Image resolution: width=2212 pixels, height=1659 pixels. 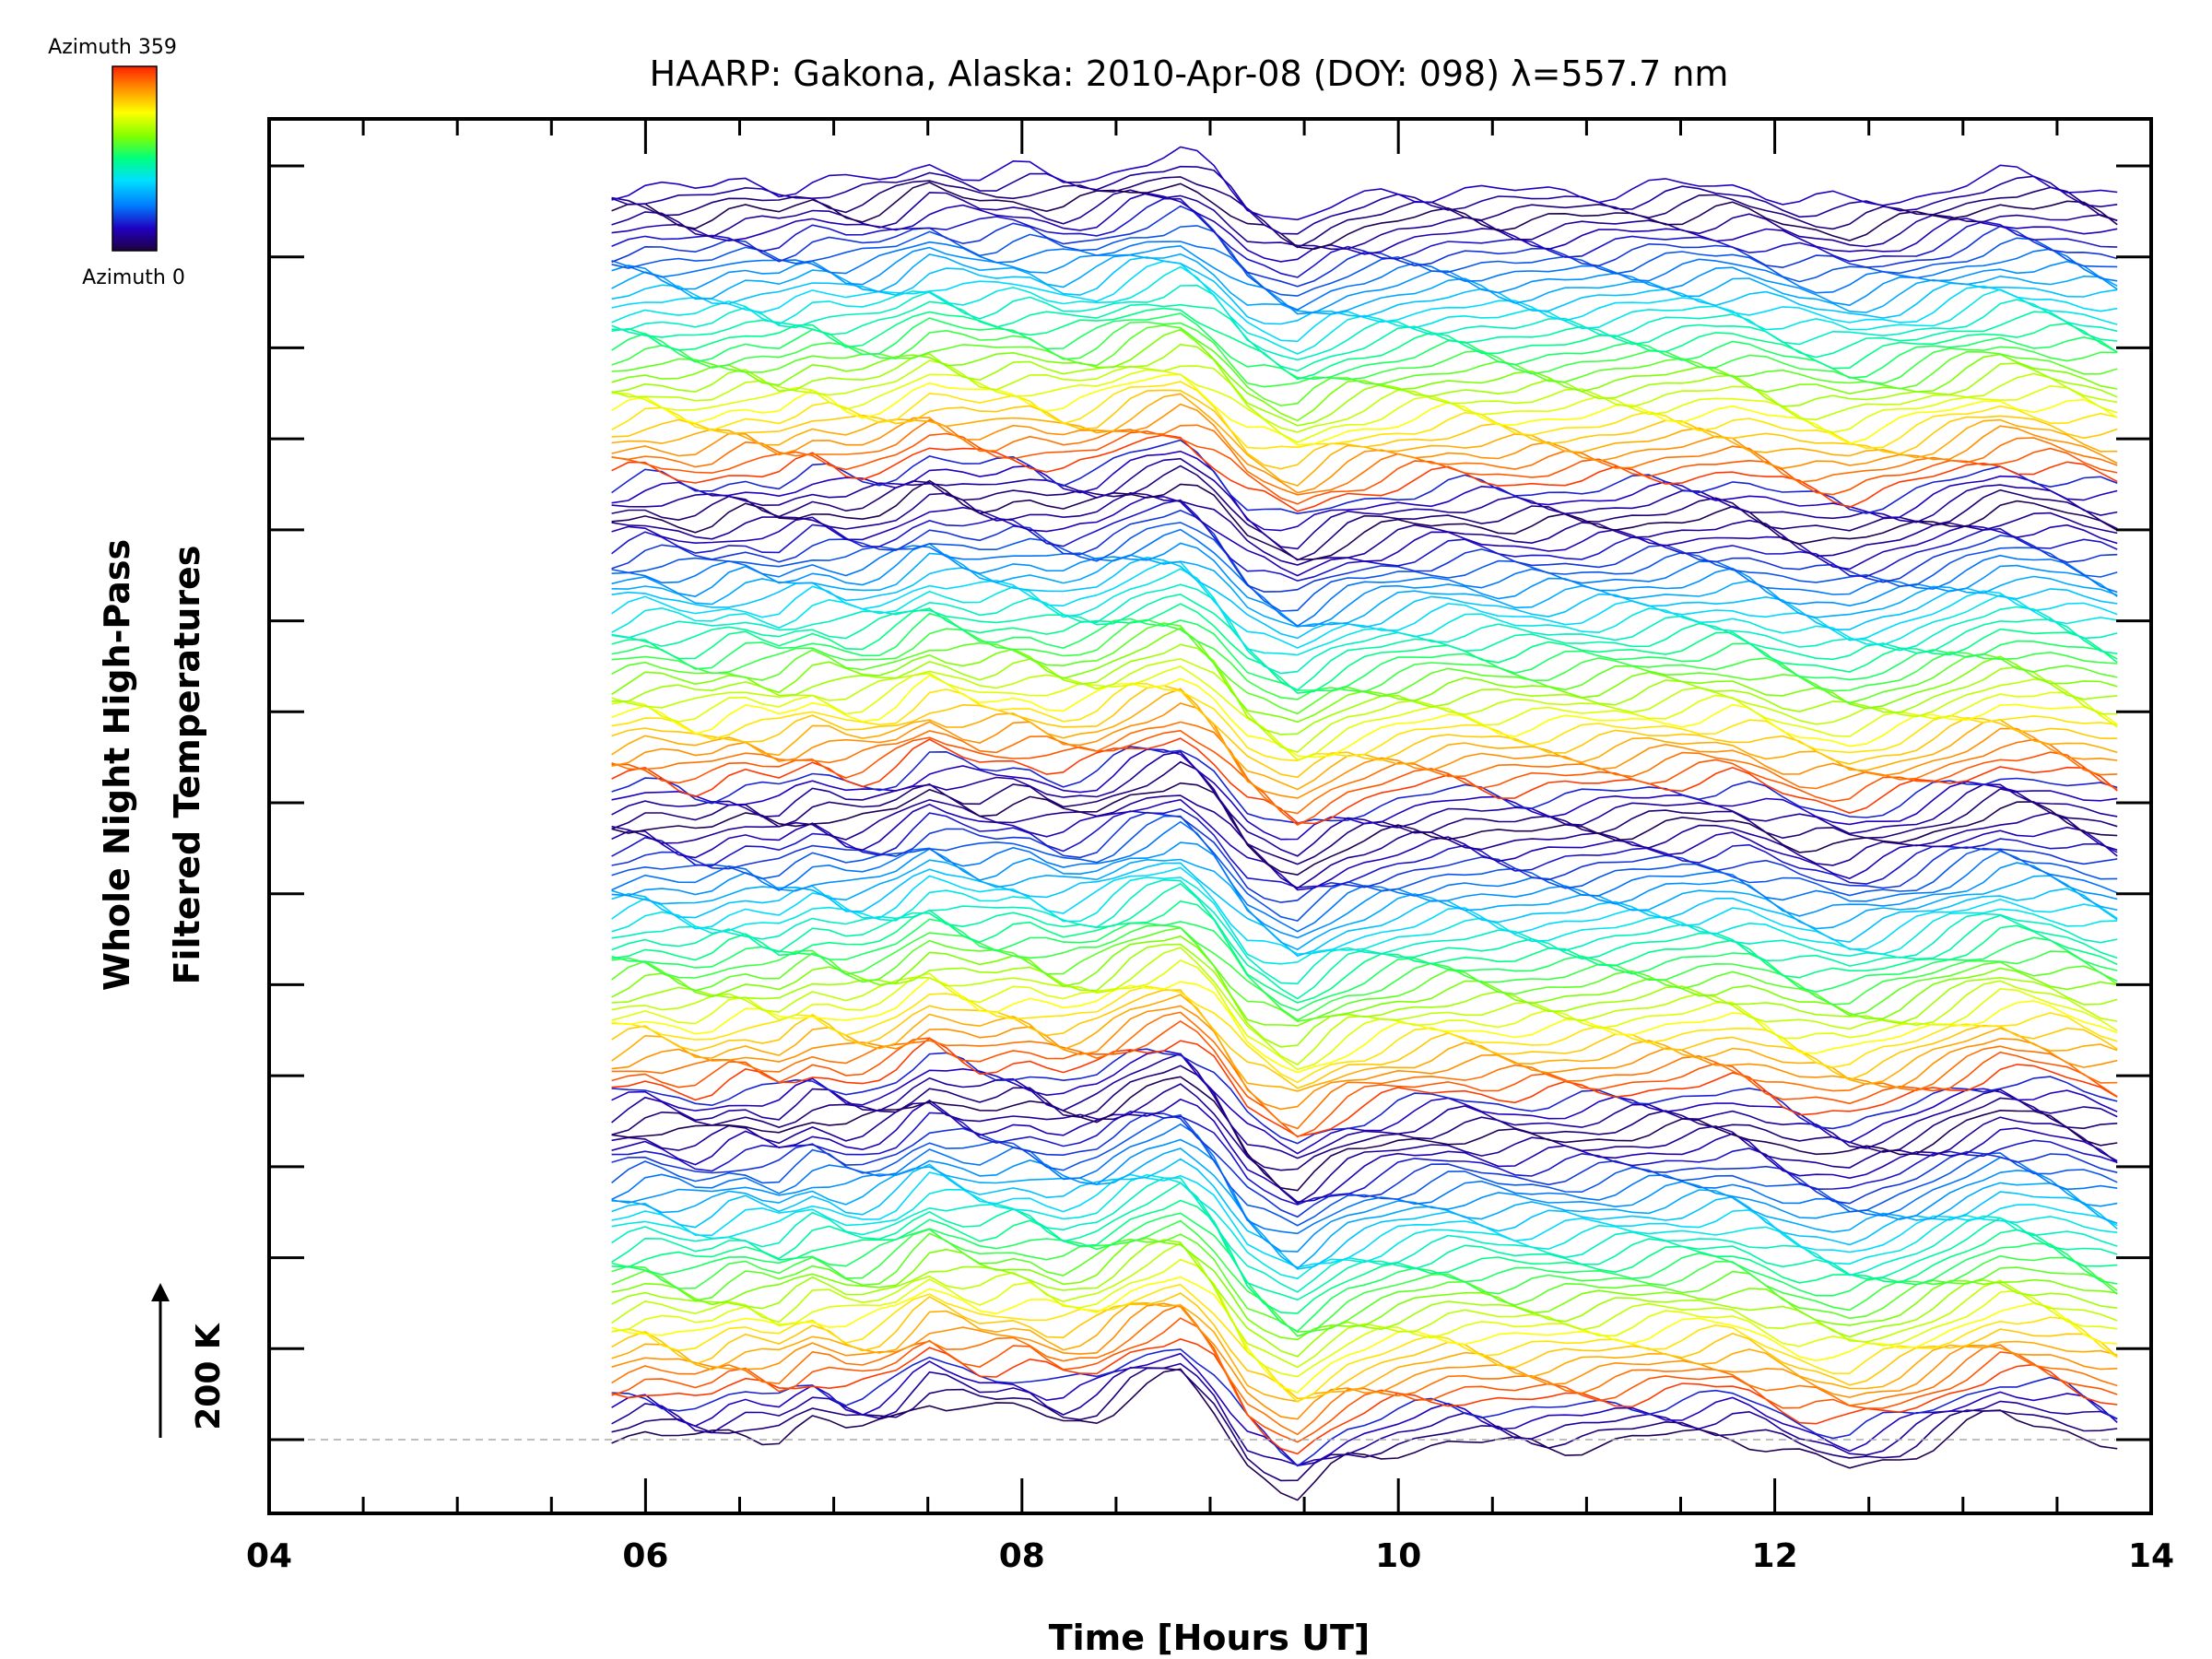 I want to click on colorbar, so click(x=135, y=158).